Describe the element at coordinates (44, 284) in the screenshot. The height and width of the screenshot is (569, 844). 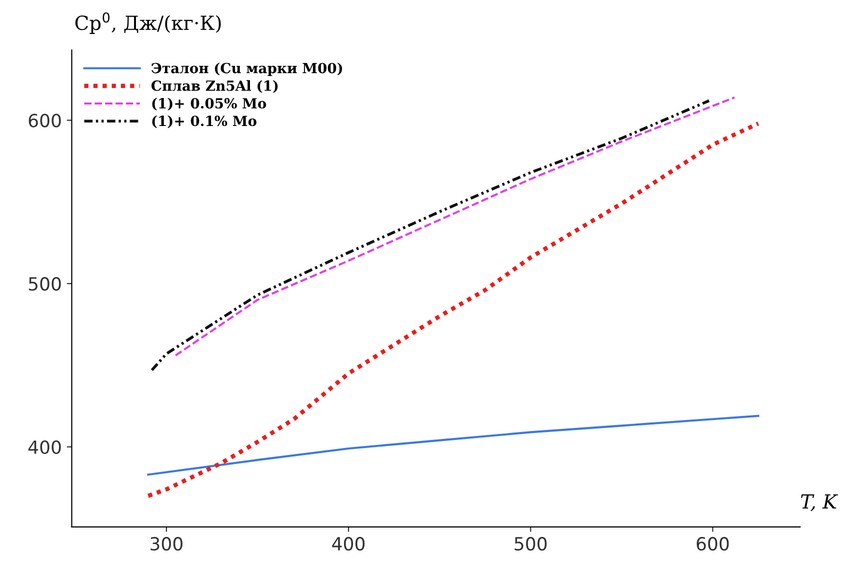
I see `y-tick-label: 500` at that location.